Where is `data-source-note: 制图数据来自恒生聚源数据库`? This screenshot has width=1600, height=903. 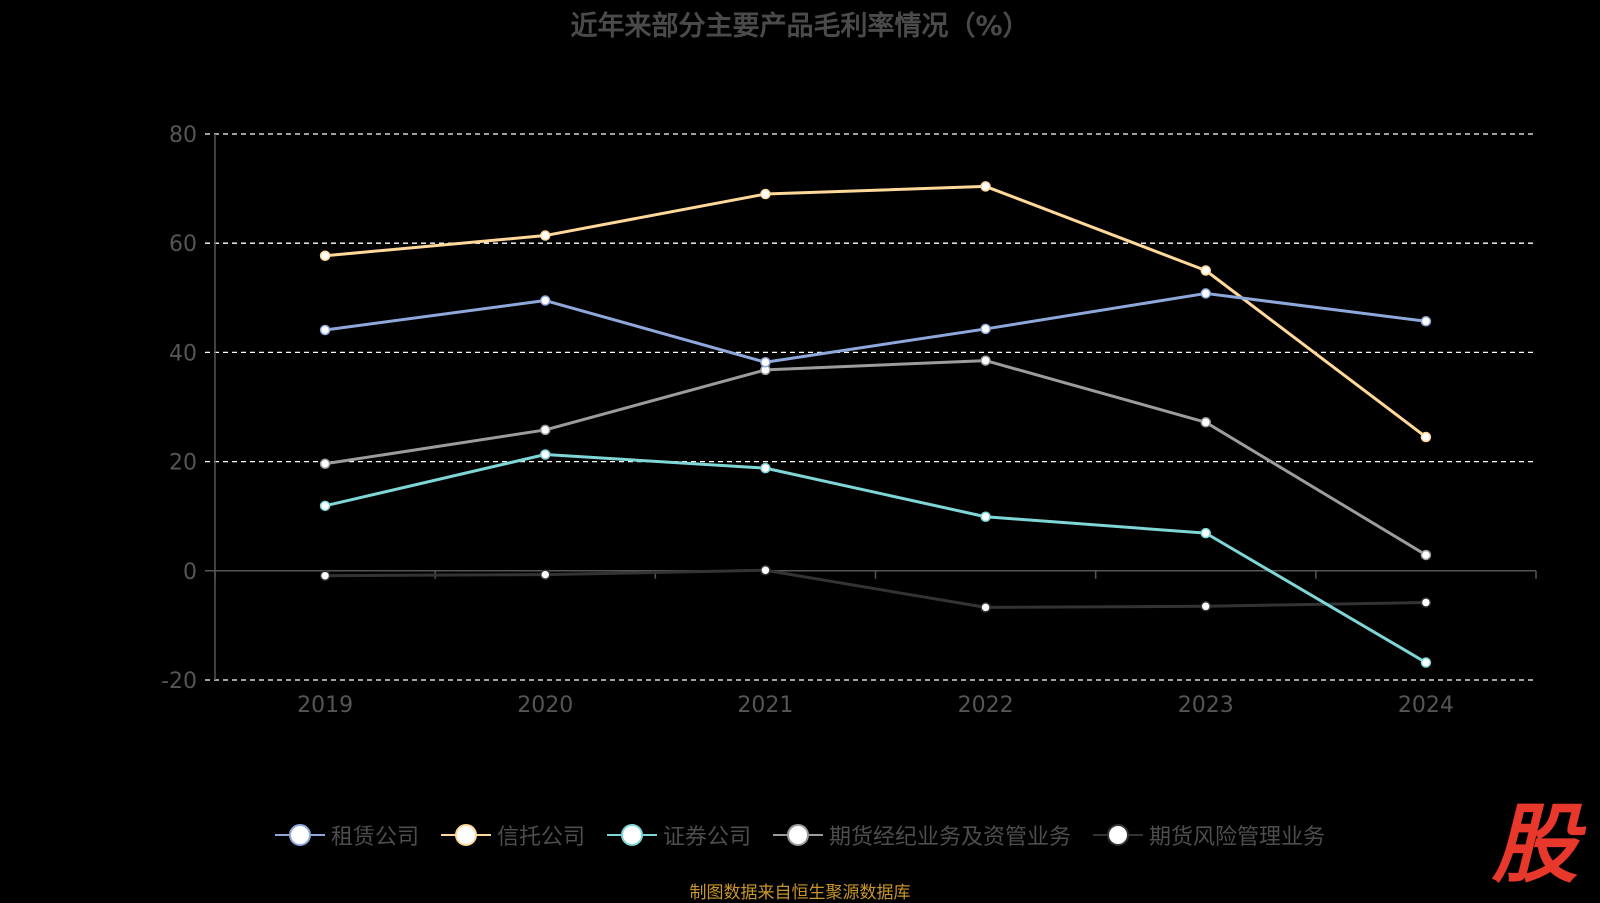
data-source-note: 制图数据来自恒生聚源数据库 is located at coordinates (800, 893).